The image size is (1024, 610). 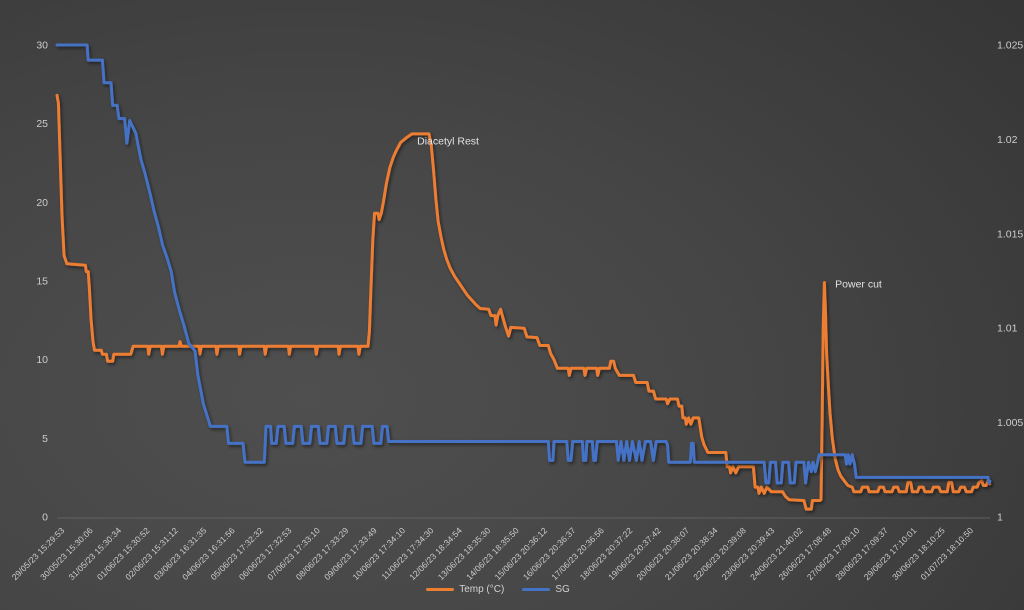 I want to click on x-axis-tick-label: 29/05/23 15:29:53, so click(x=38, y=553).